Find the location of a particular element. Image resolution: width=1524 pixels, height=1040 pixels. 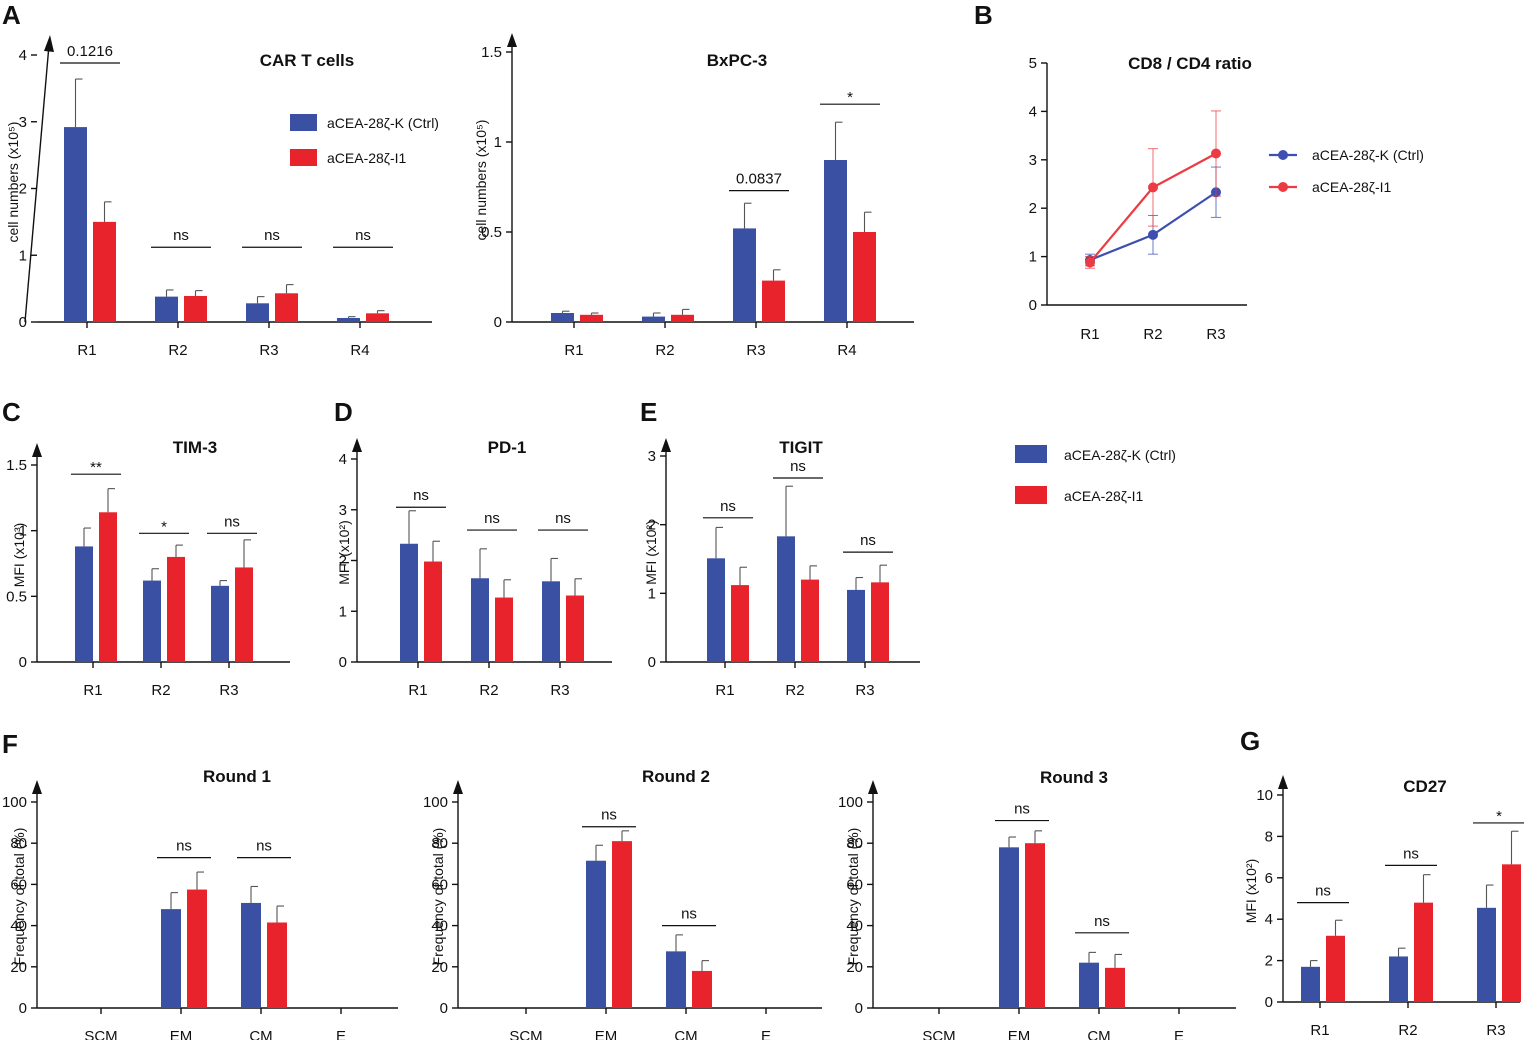

legend-label: aCEA-28ζ-K (Ctrl) is located at coordinates (1368, 155).